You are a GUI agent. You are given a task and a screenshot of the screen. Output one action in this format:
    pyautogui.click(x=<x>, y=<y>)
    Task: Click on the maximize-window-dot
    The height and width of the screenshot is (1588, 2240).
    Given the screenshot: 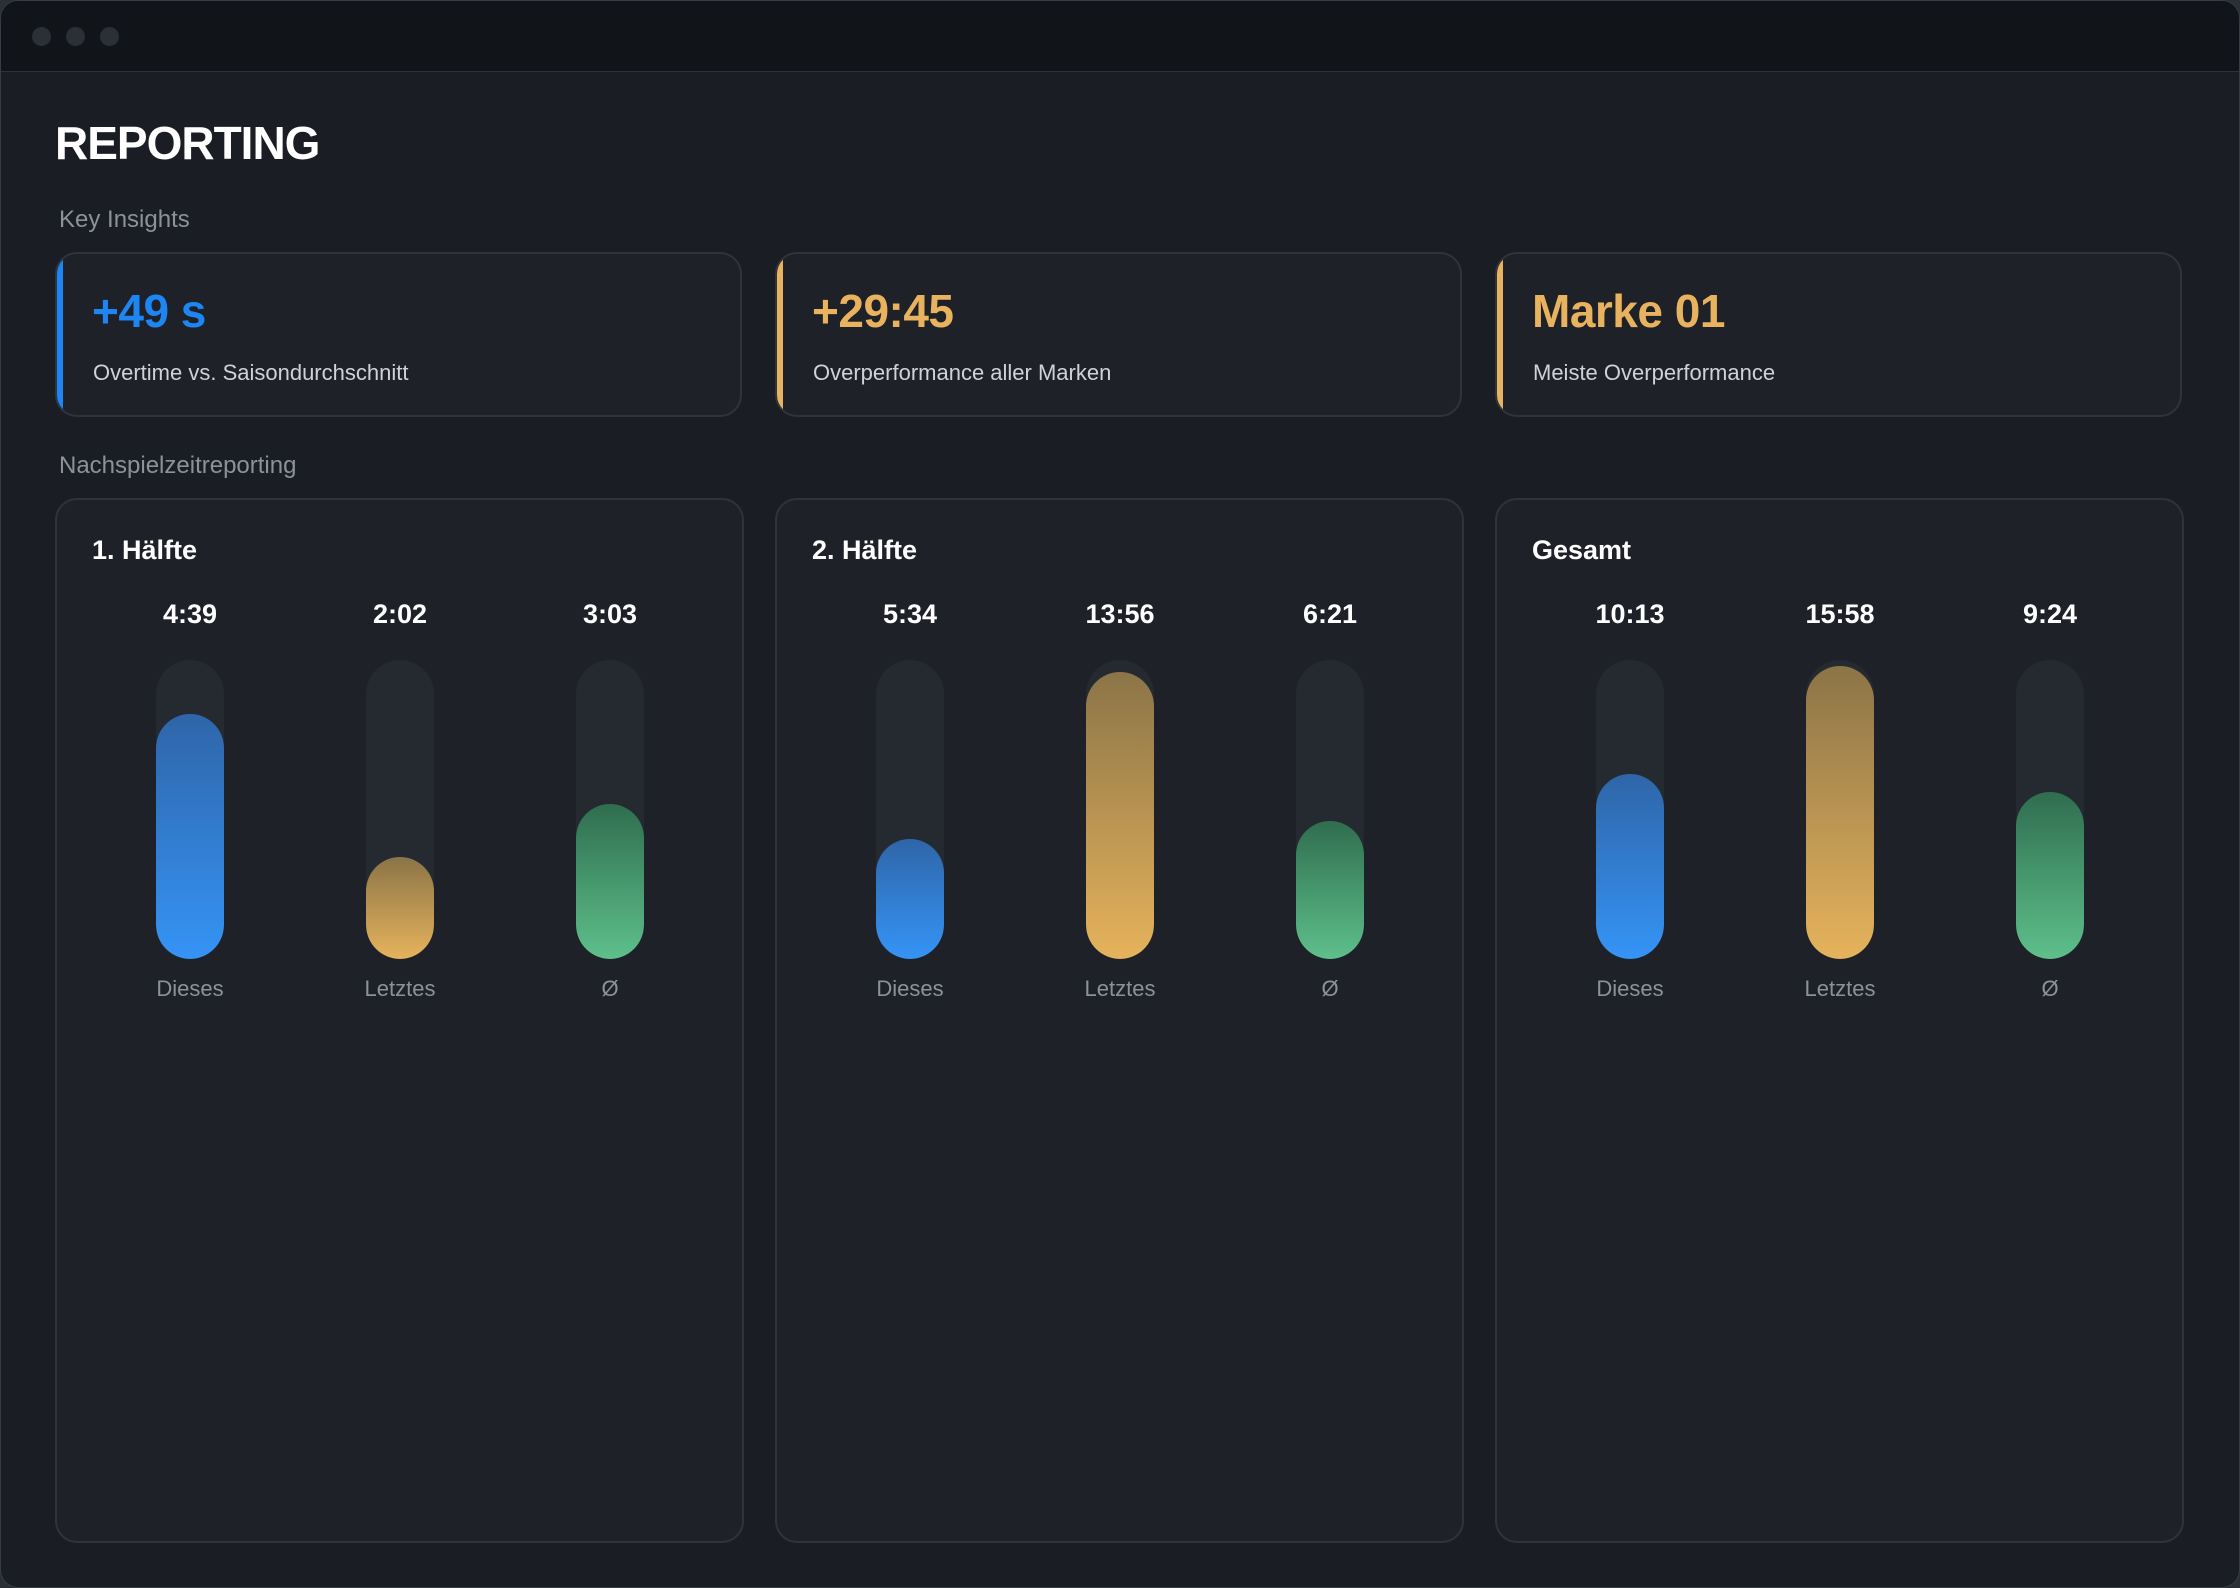 What is the action you would take?
    pyautogui.click(x=109, y=36)
    